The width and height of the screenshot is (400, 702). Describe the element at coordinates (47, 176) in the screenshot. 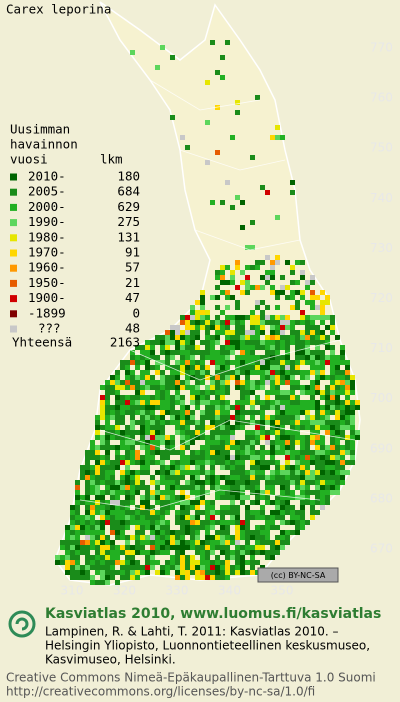

I see `legend-label: 2010-` at that location.